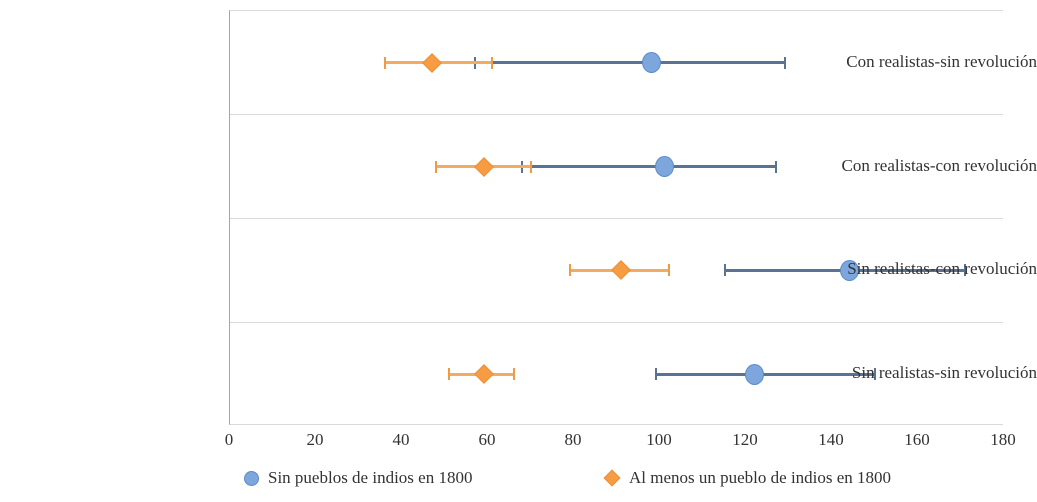 The height and width of the screenshot is (502, 1037). I want to click on x-tick-label: 80, so click(573, 439).